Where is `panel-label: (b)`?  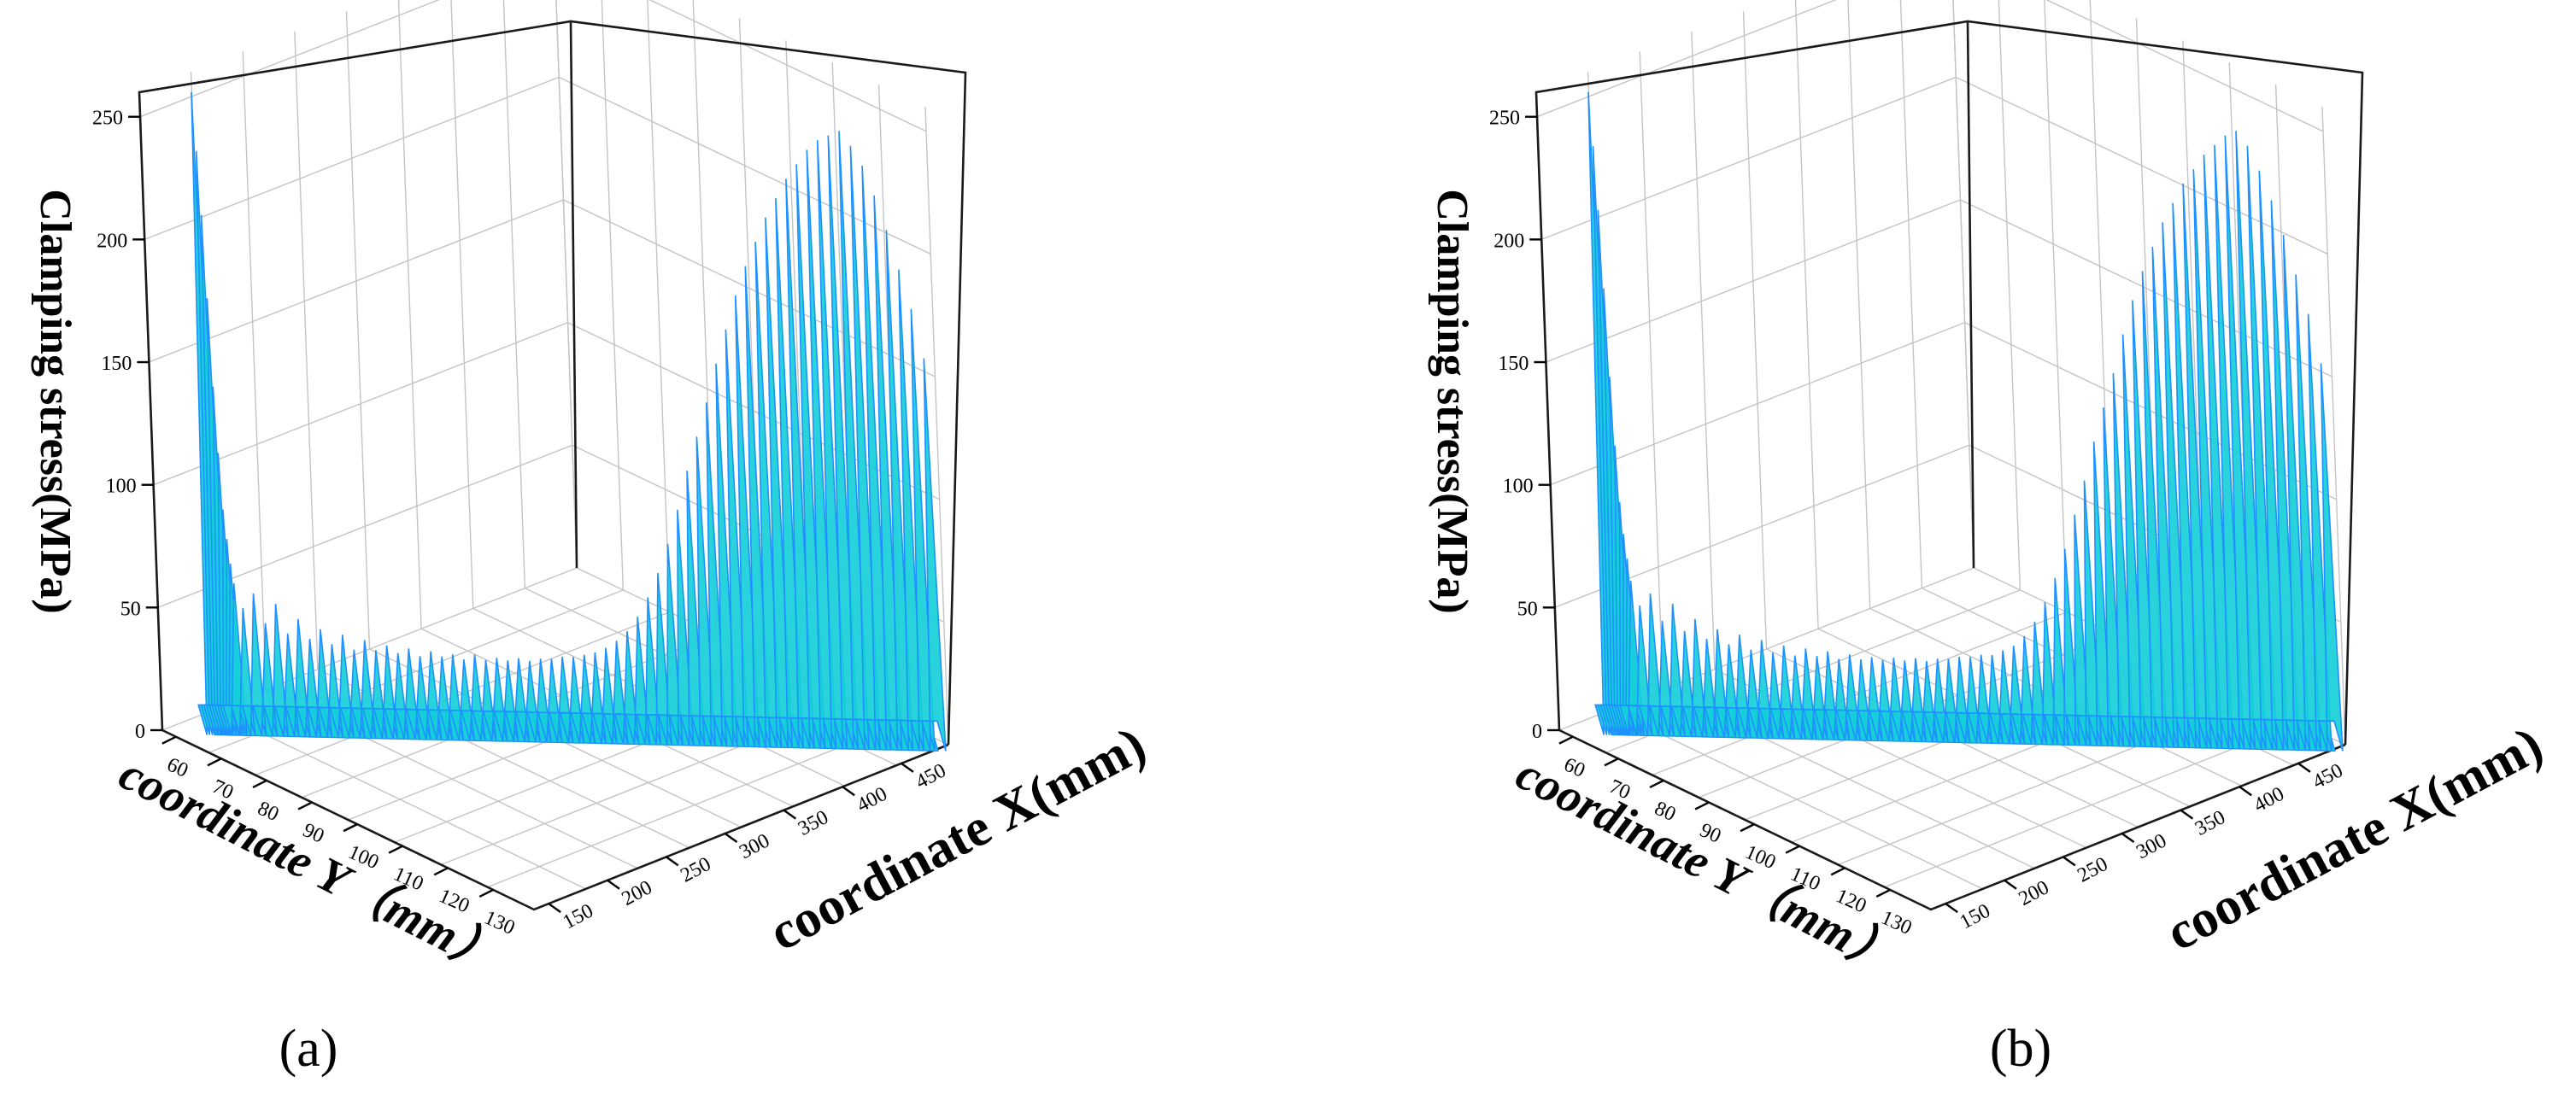
panel-label: (b) is located at coordinates (2020, 1049).